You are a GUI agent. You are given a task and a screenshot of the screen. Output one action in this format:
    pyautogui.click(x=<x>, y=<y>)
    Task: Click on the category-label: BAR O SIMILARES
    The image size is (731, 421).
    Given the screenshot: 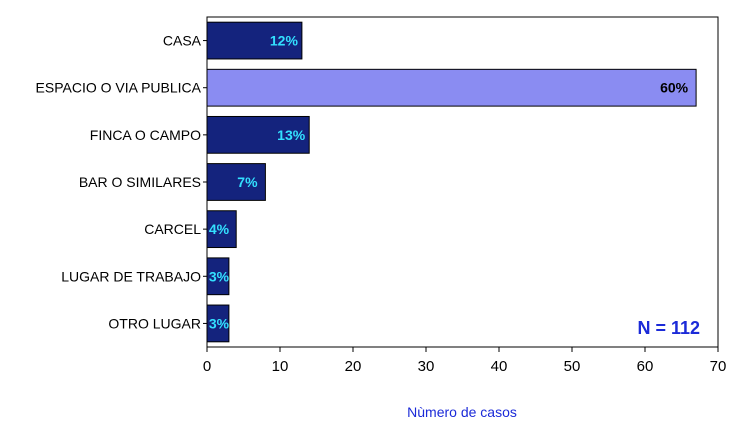 What is the action you would take?
    pyautogui.click(x=140, y=182)
    